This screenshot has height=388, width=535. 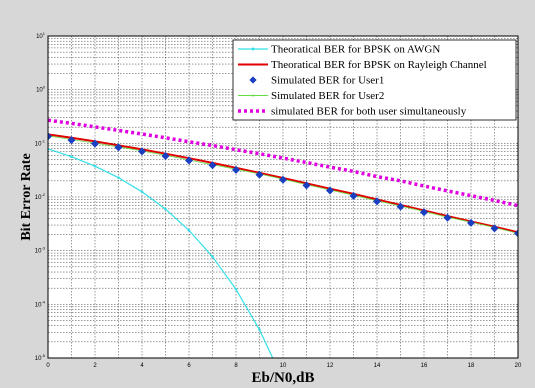 I want to click on x-tick-label: 10, so click(x=283, y=366).